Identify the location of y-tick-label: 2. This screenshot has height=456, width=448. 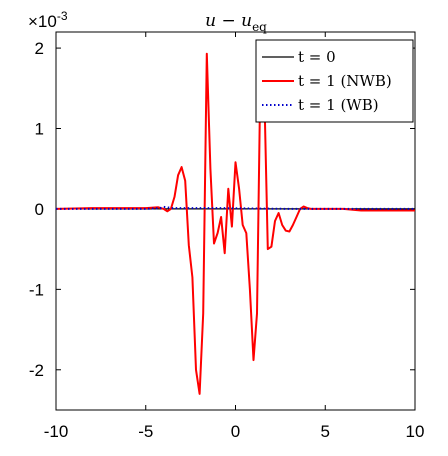
(39, 48).